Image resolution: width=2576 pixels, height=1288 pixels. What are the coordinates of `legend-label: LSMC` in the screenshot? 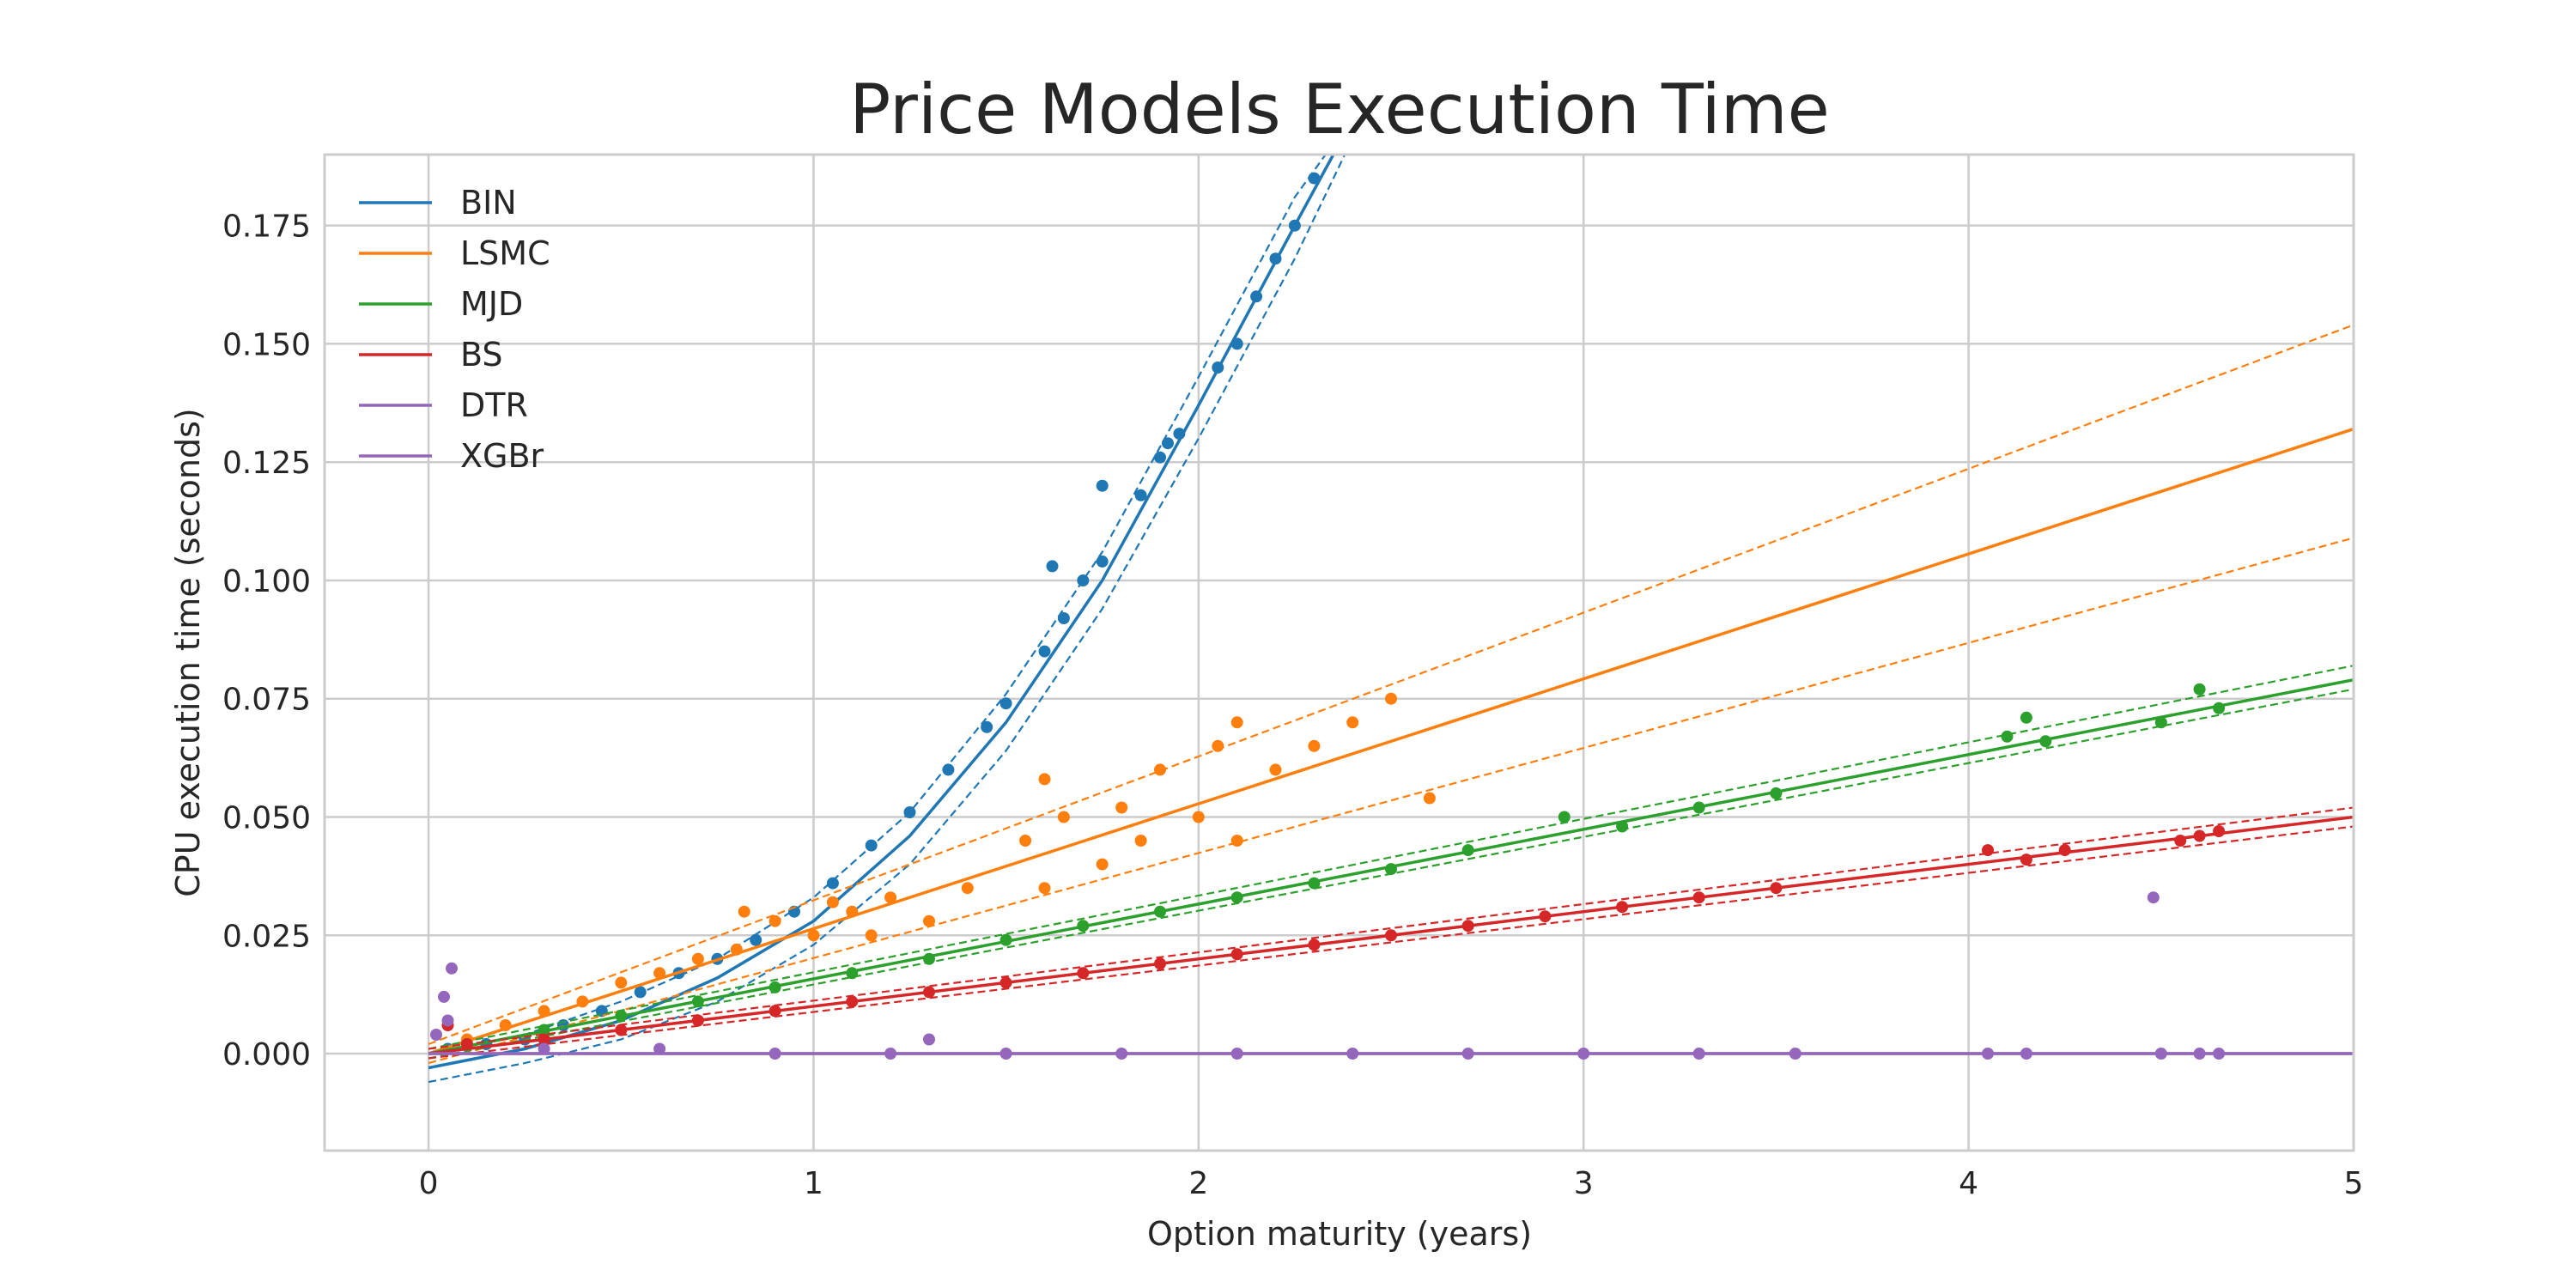 It's located at (505, 253).